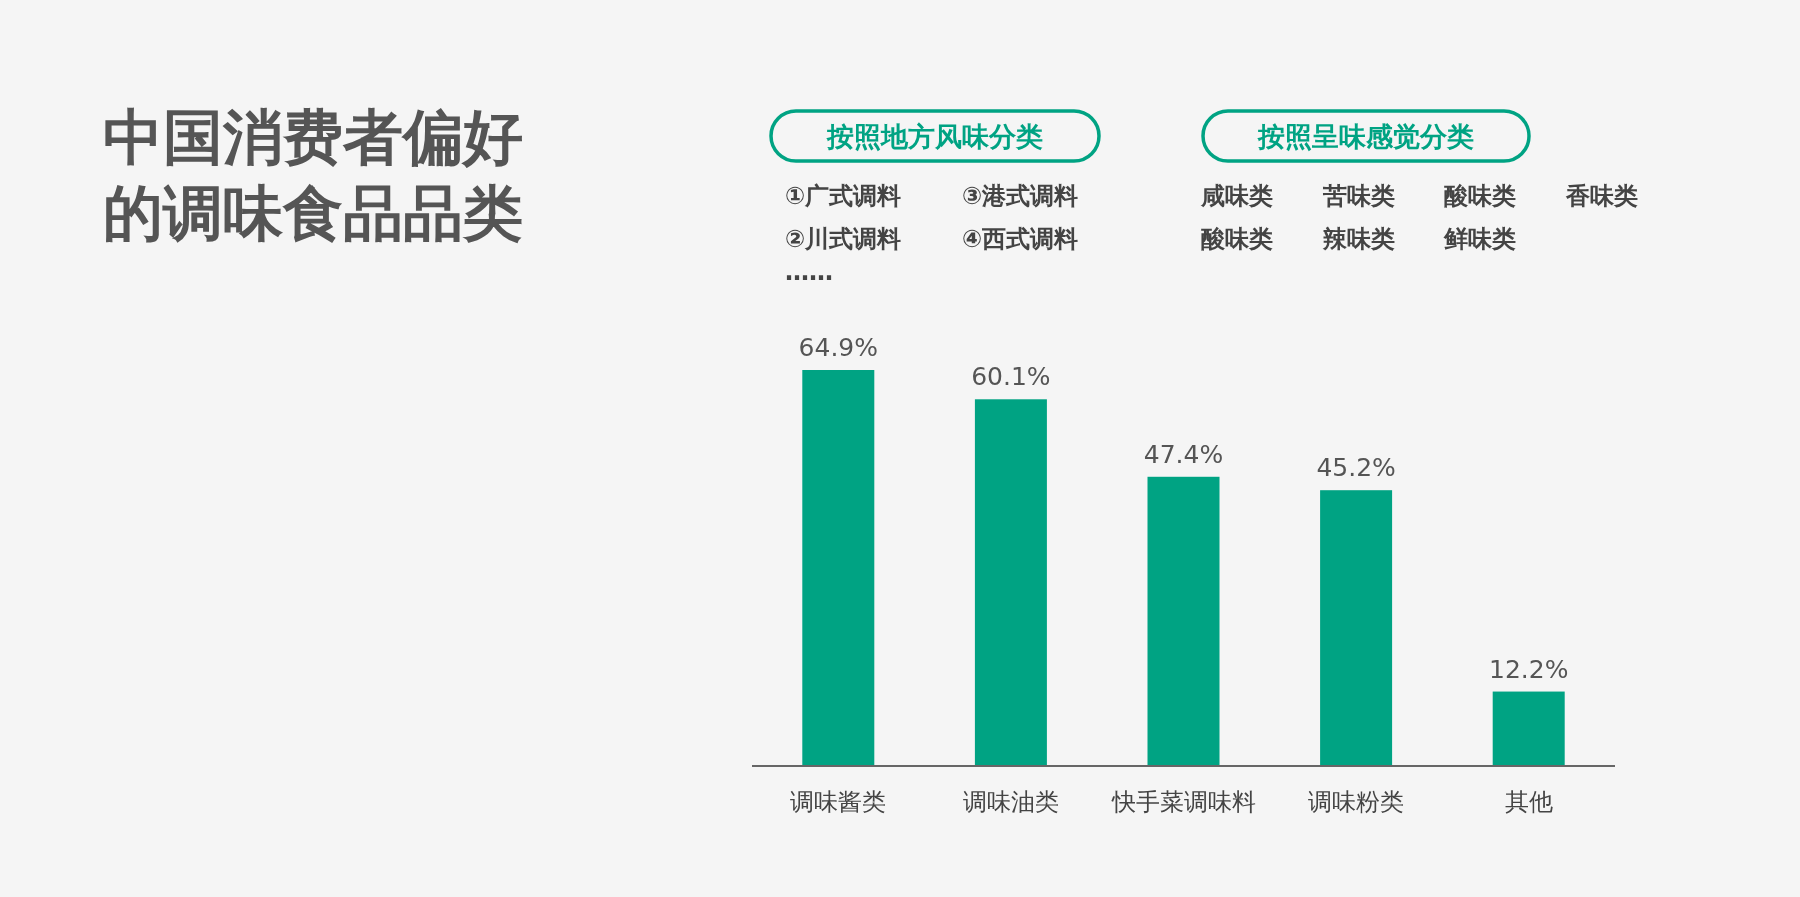 The width and height of the screenshot is (1800, 897). I want to click on title: 中国消费者偏好的调味食品品类, so click(313, 175).